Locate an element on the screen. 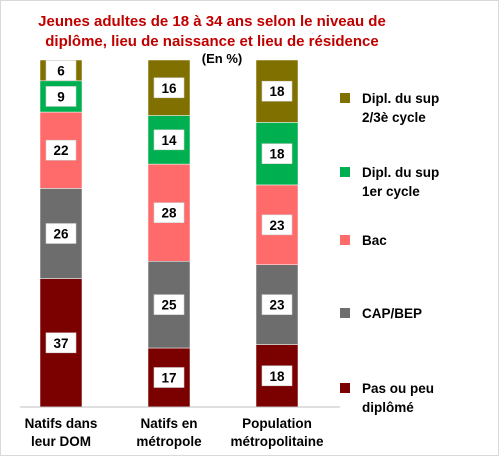  category-label: métropolitaine is located at coordinates (277, 441).